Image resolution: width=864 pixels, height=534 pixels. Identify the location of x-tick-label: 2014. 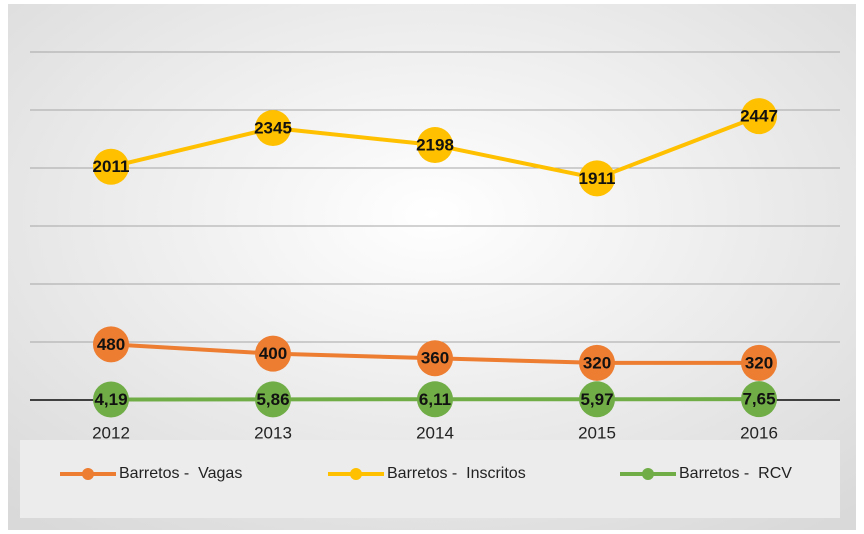
(435, 432).